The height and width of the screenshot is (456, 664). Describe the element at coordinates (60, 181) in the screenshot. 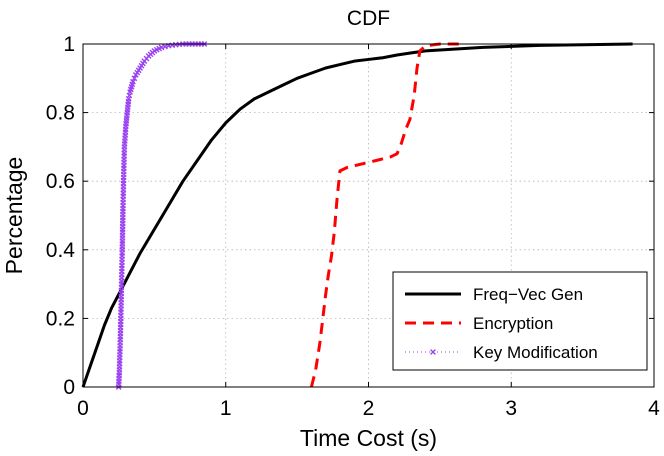

I see `y-tick-label: 0.6` at that location.